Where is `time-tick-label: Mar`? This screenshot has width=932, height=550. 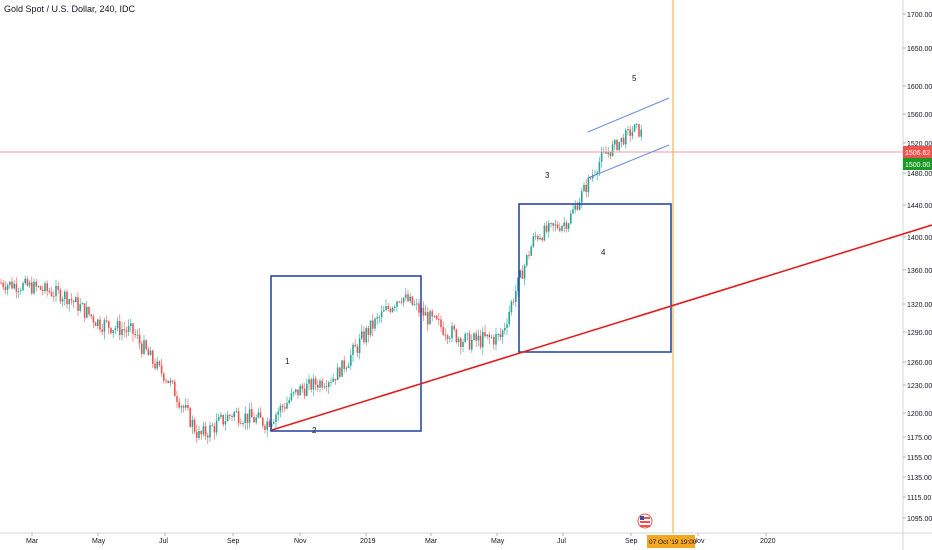 time-tick-label: Mar is located at coordinates (431, 541).